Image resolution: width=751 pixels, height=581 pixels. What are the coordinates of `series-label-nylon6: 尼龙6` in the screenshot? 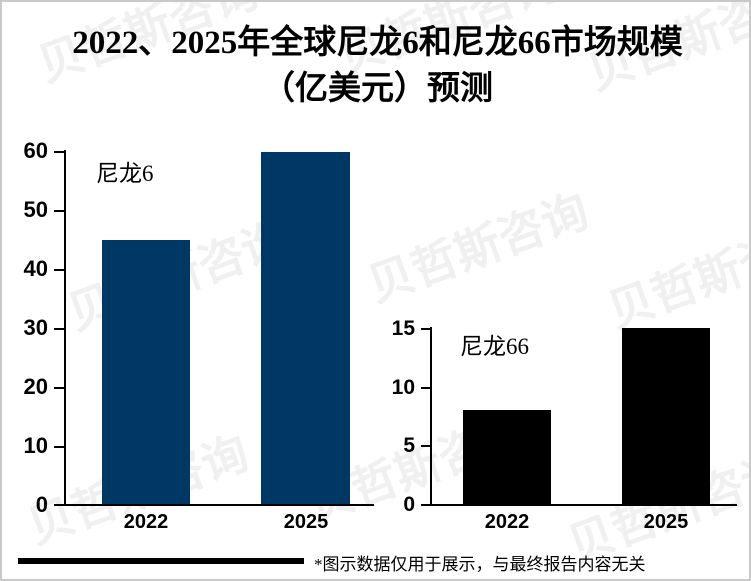 It's located at (125, 173).